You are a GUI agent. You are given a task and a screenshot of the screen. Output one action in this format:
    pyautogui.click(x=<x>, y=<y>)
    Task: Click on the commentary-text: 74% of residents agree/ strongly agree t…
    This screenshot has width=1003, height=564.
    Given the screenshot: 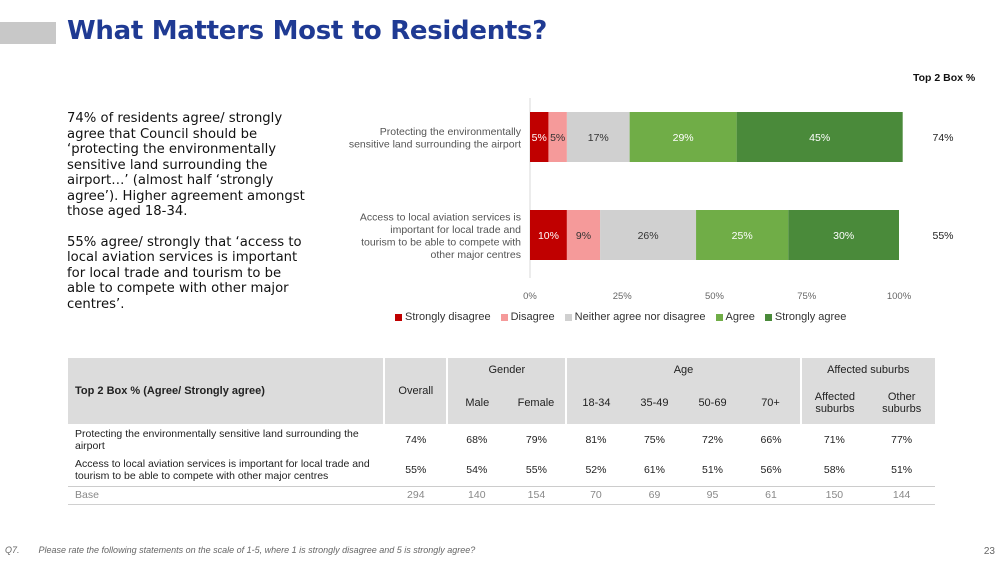 What is the action you would take?
    pyautogui.click(x=189, y=219)
    